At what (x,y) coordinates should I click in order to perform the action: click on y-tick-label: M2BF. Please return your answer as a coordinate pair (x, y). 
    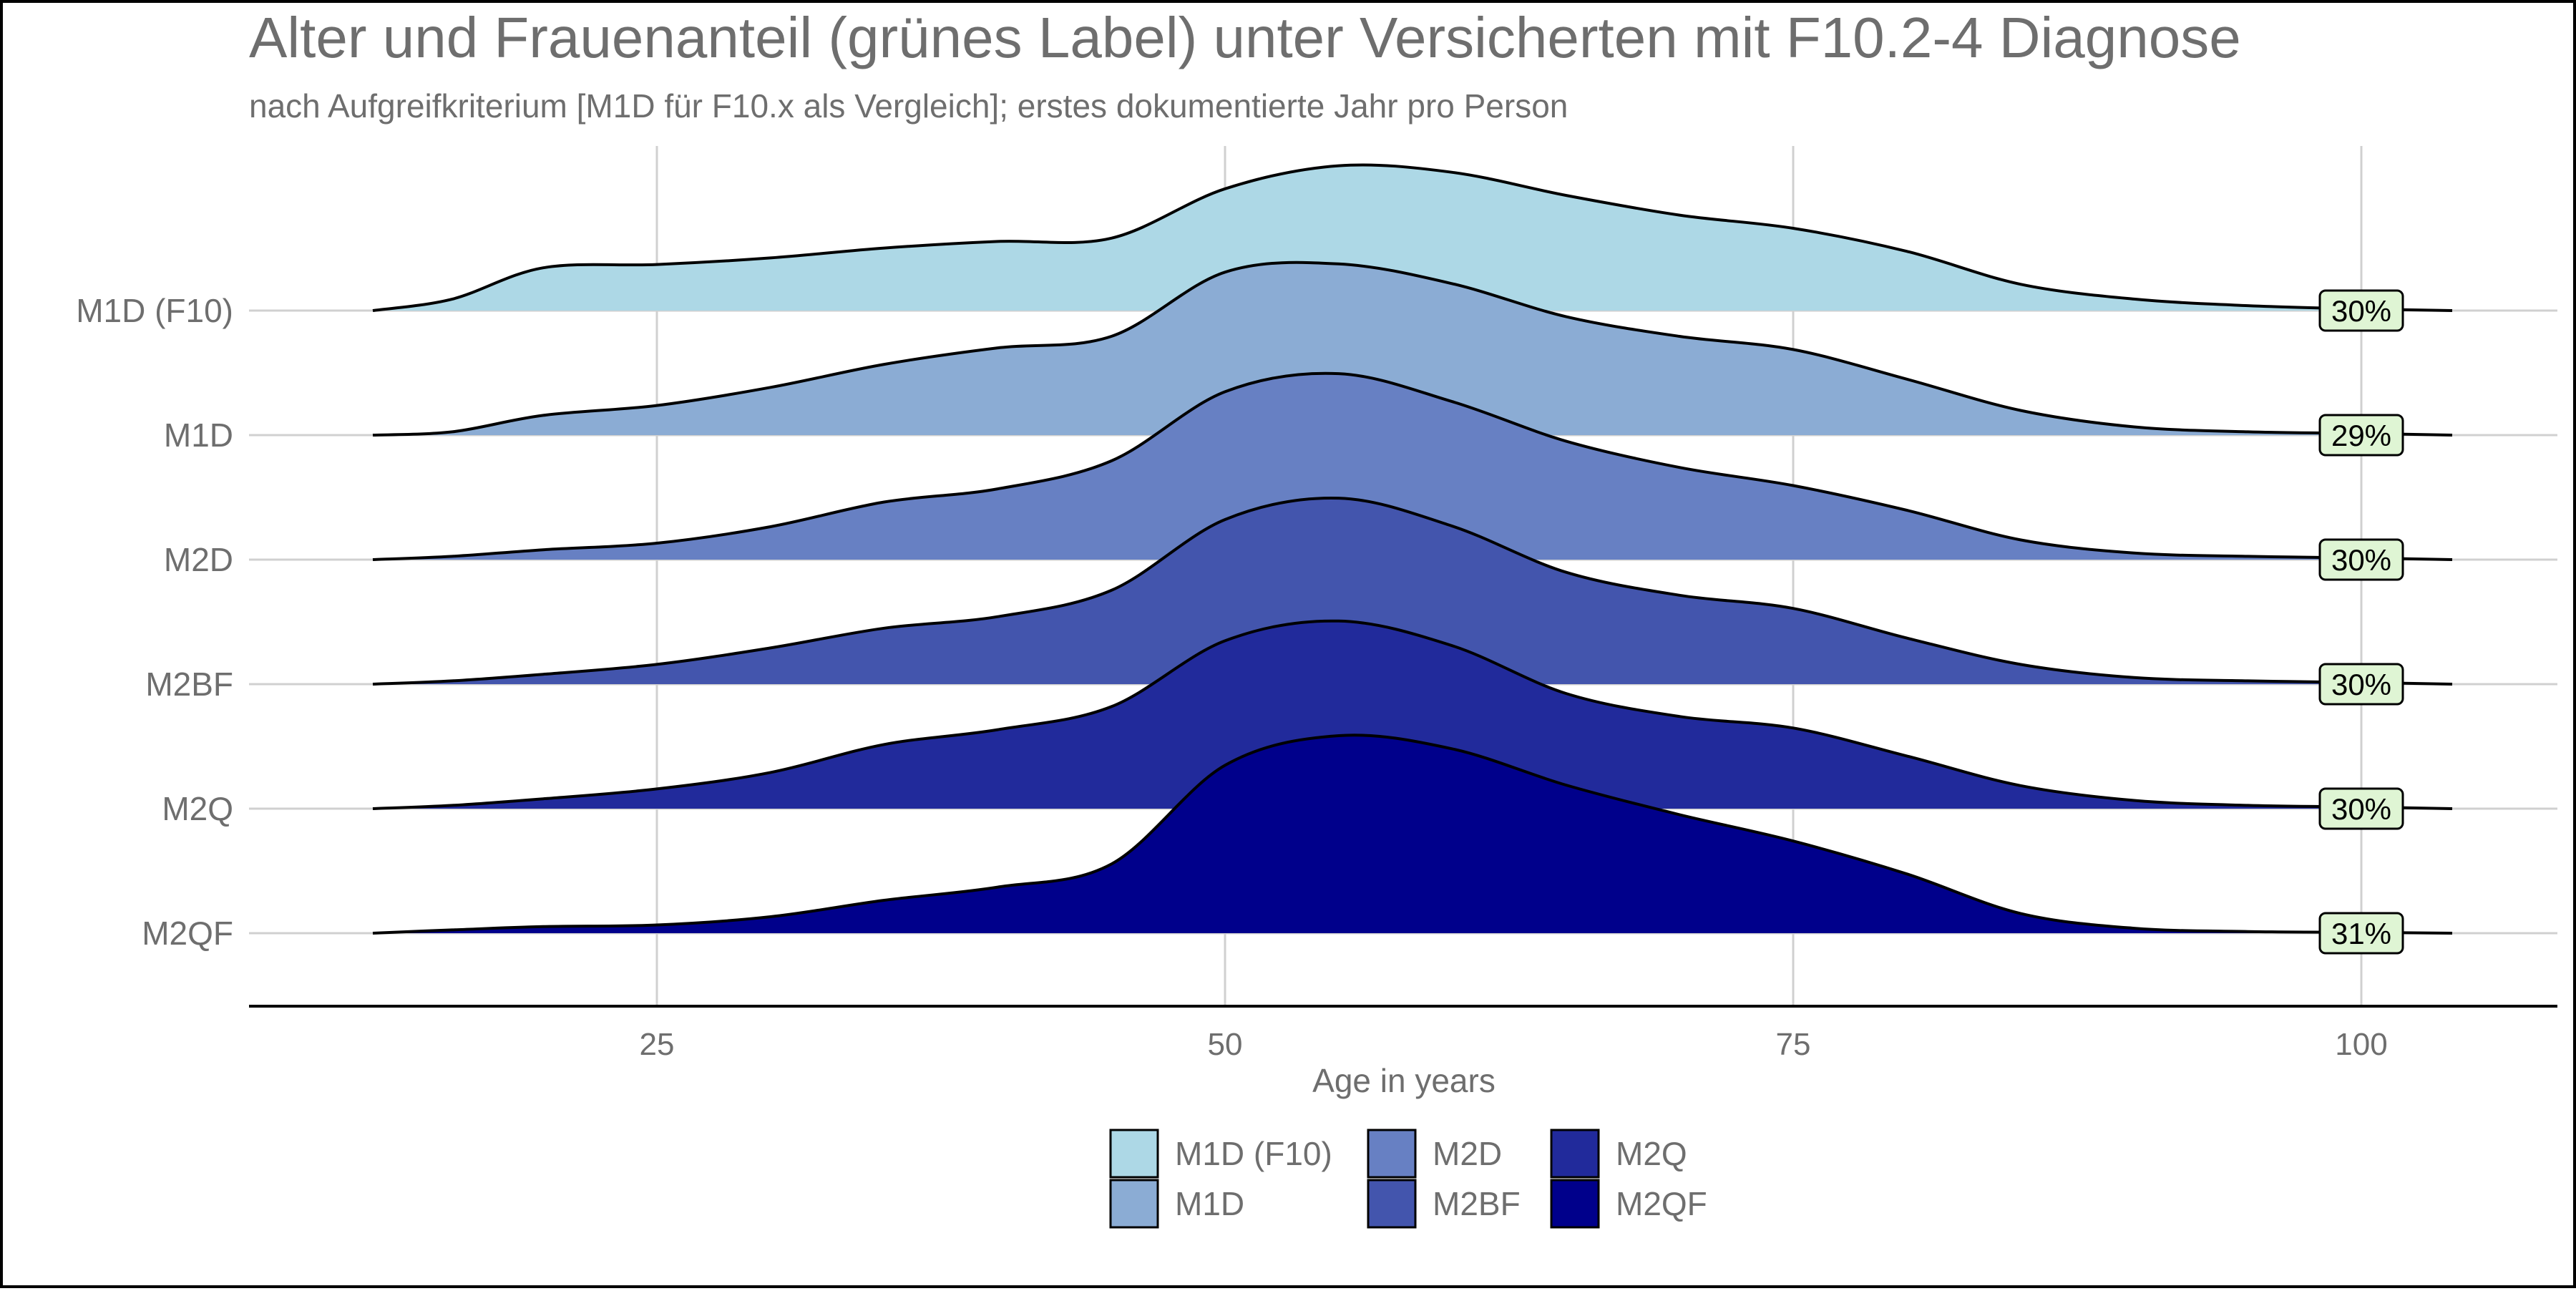
    Looking at the image, I should click on (189, 684).